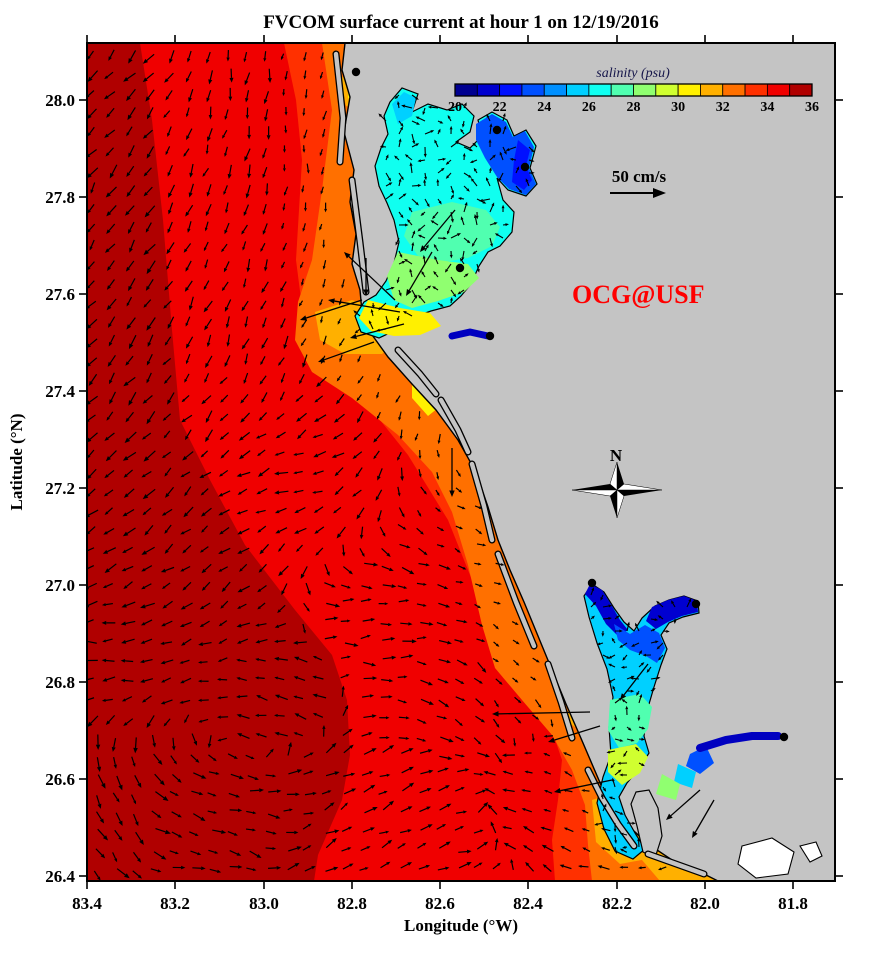  What do you see at coordinates (589, 107) in the screenshot?
I see `colorbar-tick-label: 26` at bounding box center [589, 107].